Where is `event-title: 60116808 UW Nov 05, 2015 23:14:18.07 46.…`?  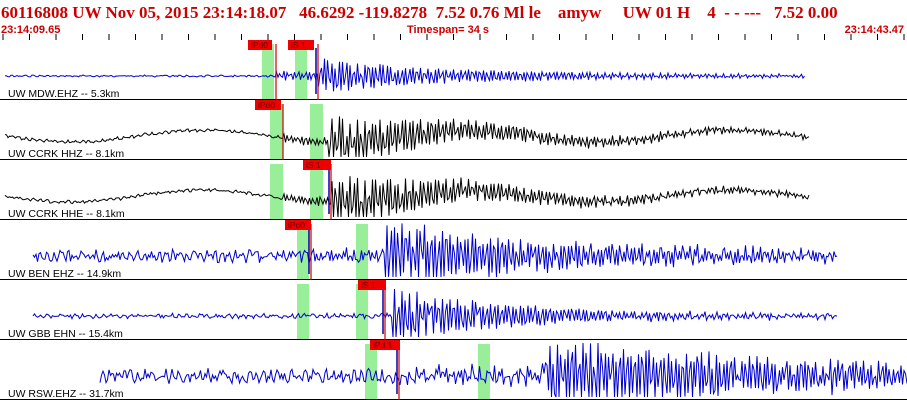
event-title: 60116808 UW Nov 05, 2015 23:14:18.07 46.… is located at coordinates (453, 13).